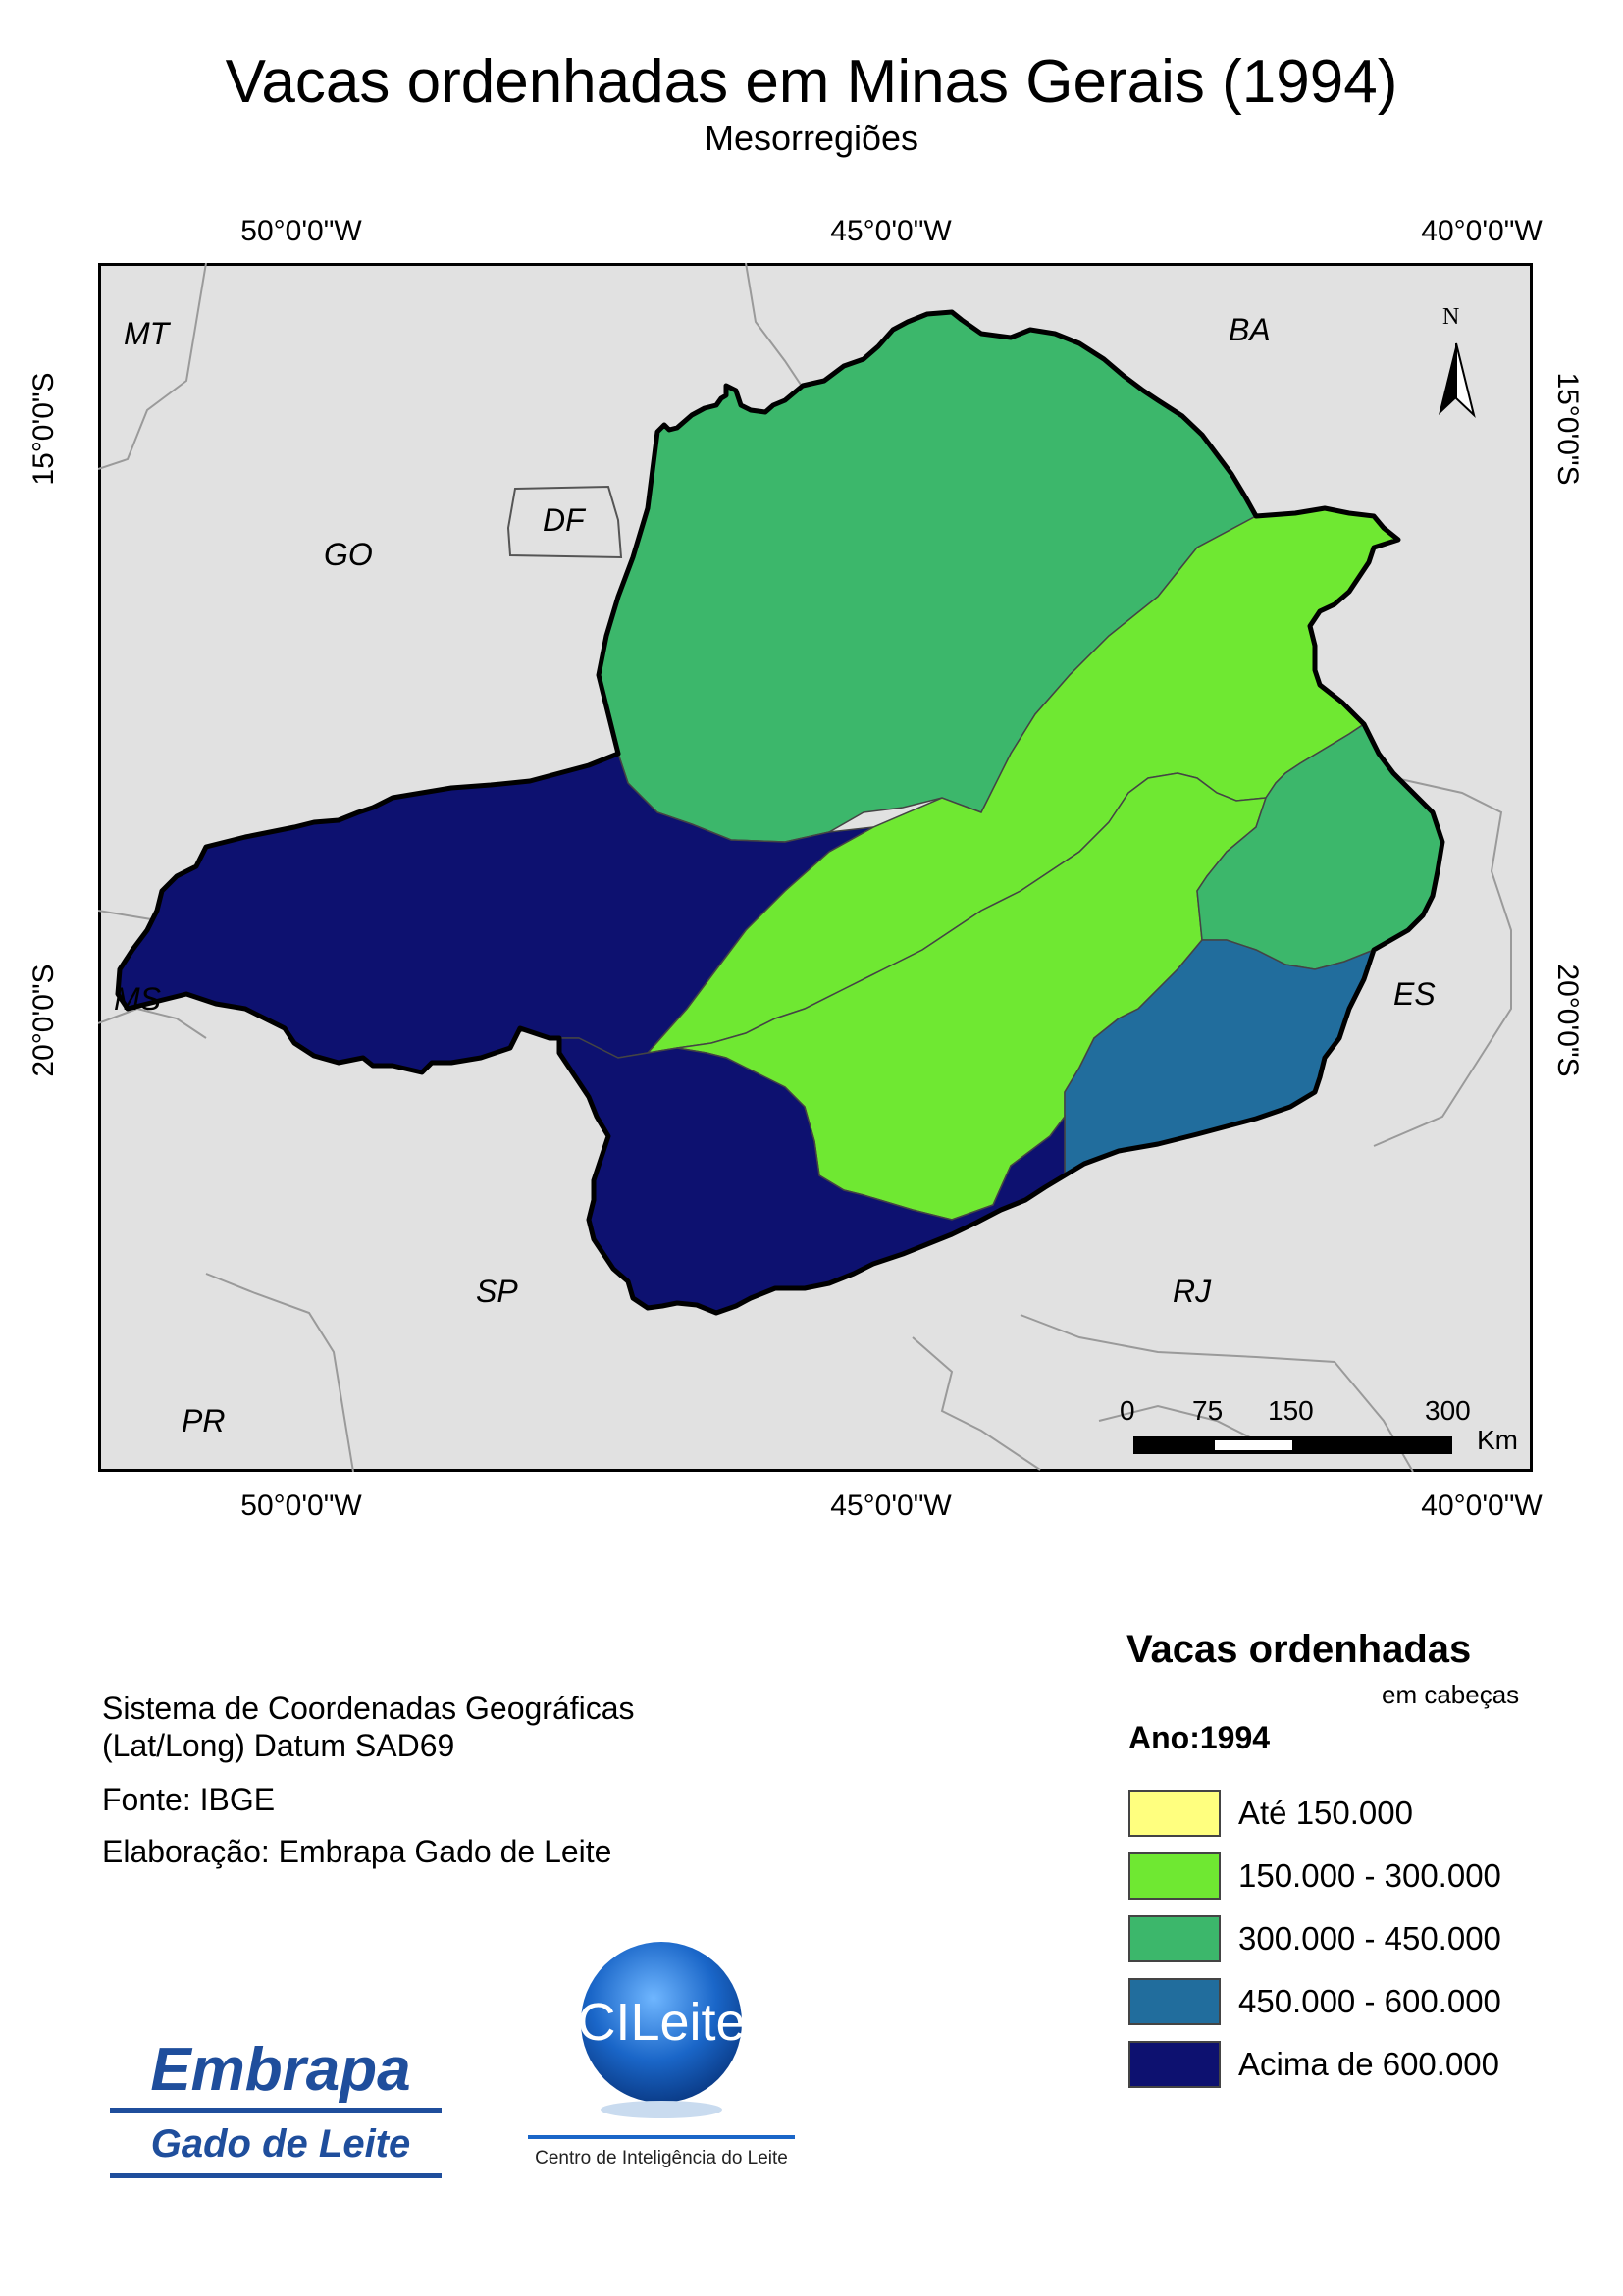  I want to click on legend-label-3: 300.000 - 450.000, so click(1369, 1938).